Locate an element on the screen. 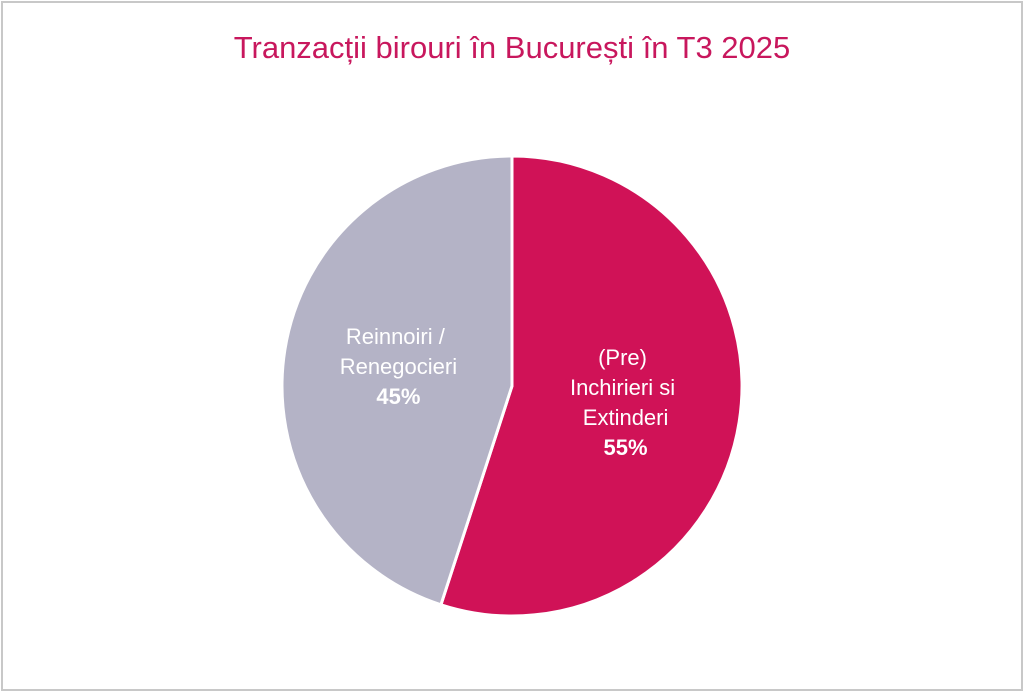 The height and width of the screenshot is (692, 1024). slice-value-label: 45% is located at coordinates (398, 396).